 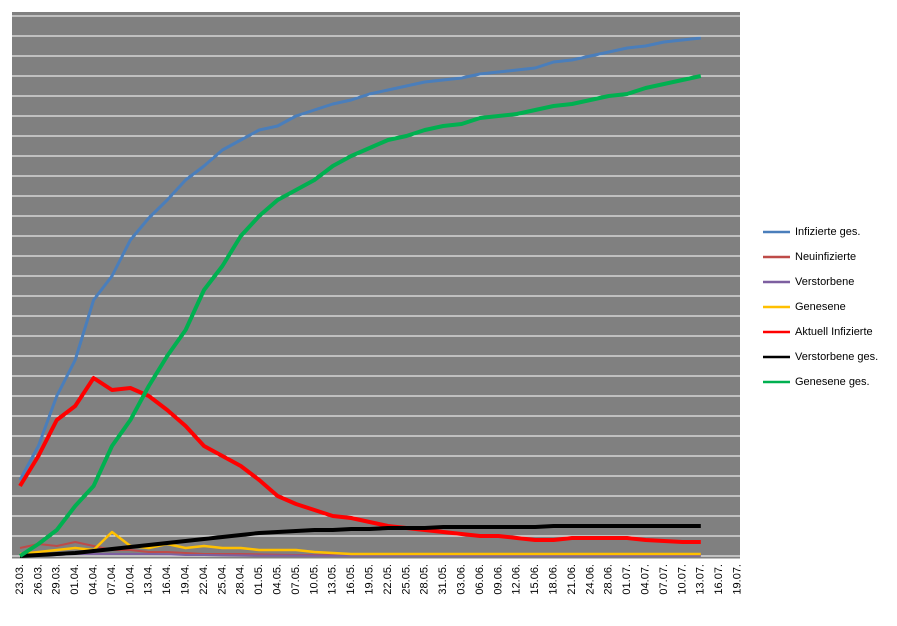 What do you see at coordinates (719, 579) in the screenshot?
I see `x-tick-label: 16.07.` at bounding box center [719, 579].